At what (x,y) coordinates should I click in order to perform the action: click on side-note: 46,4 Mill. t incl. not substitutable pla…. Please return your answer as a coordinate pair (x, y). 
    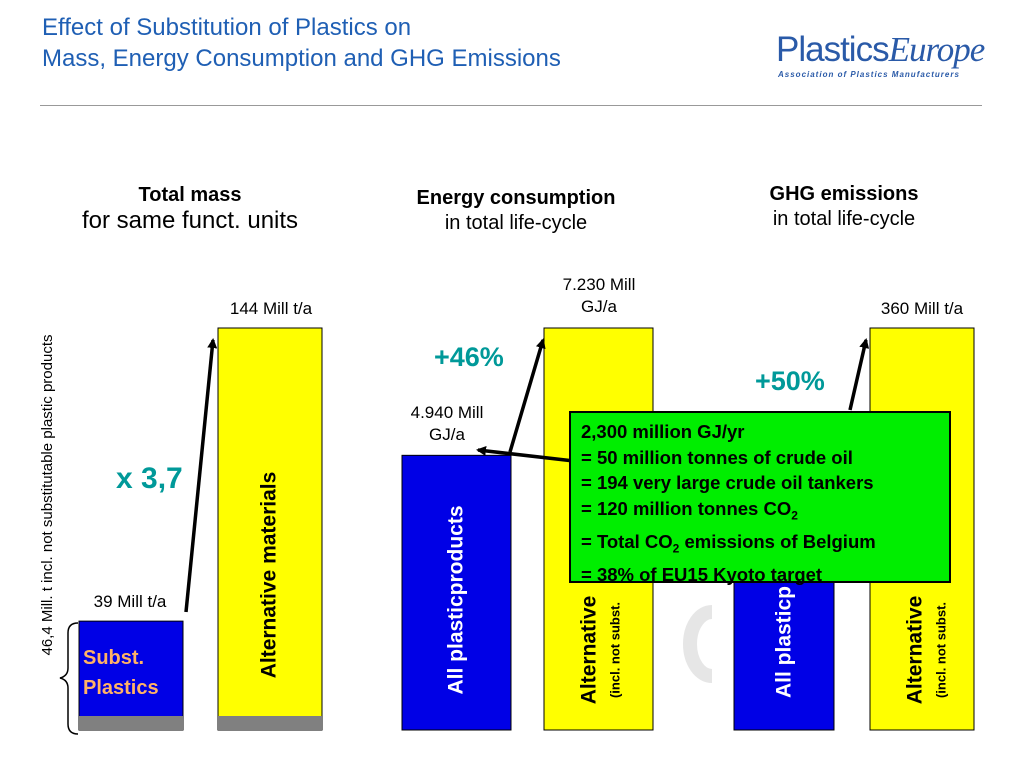
    Looking at the image, I should click on (47, 495).